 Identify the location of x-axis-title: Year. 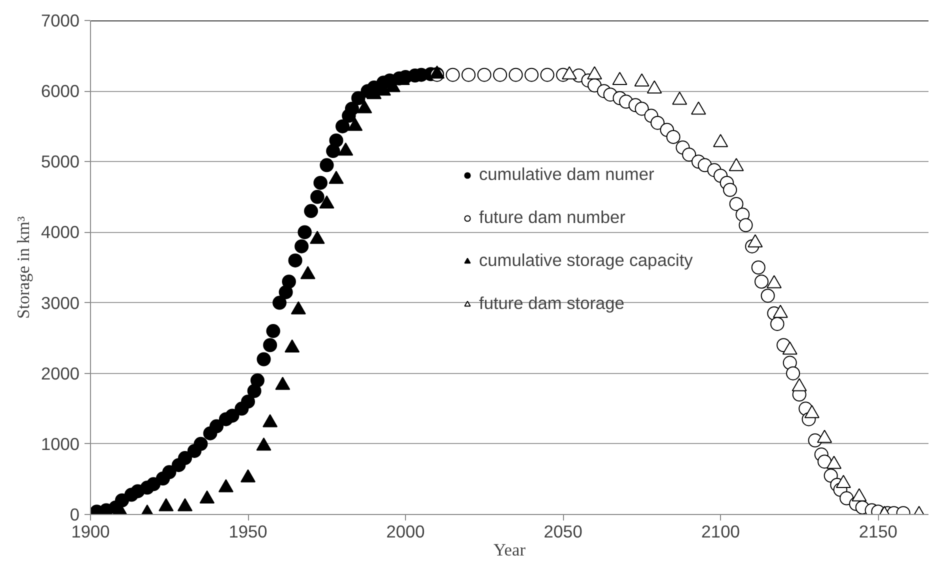
(510, 550).